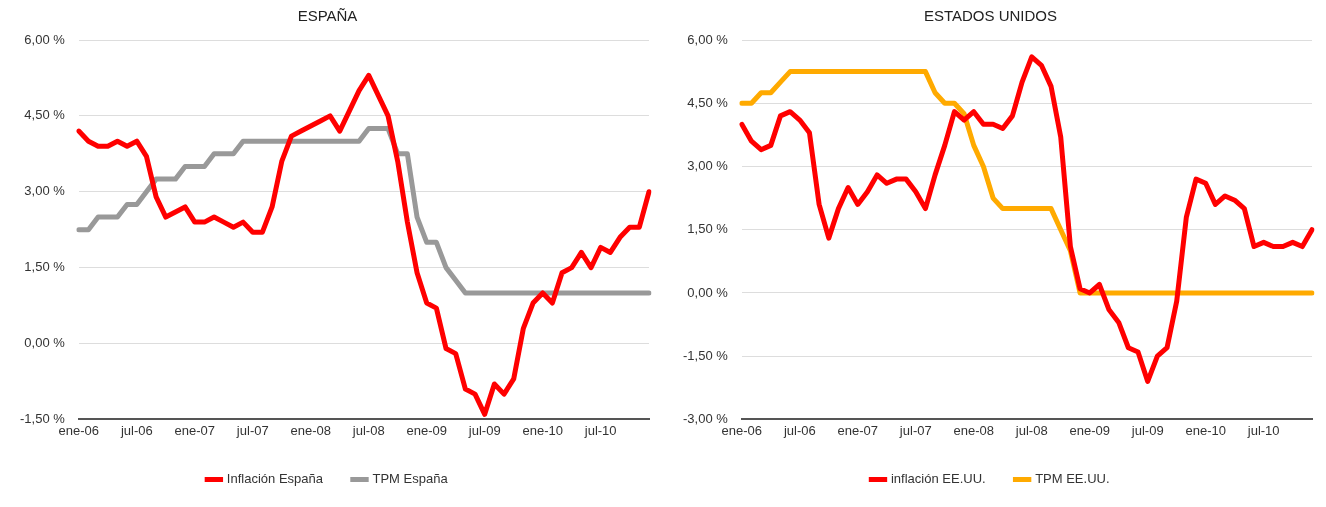  What do you see at coordinates (410, 479) in the screenshot?
I see `legend-label: TPM España` at bounding box center [410, 479].